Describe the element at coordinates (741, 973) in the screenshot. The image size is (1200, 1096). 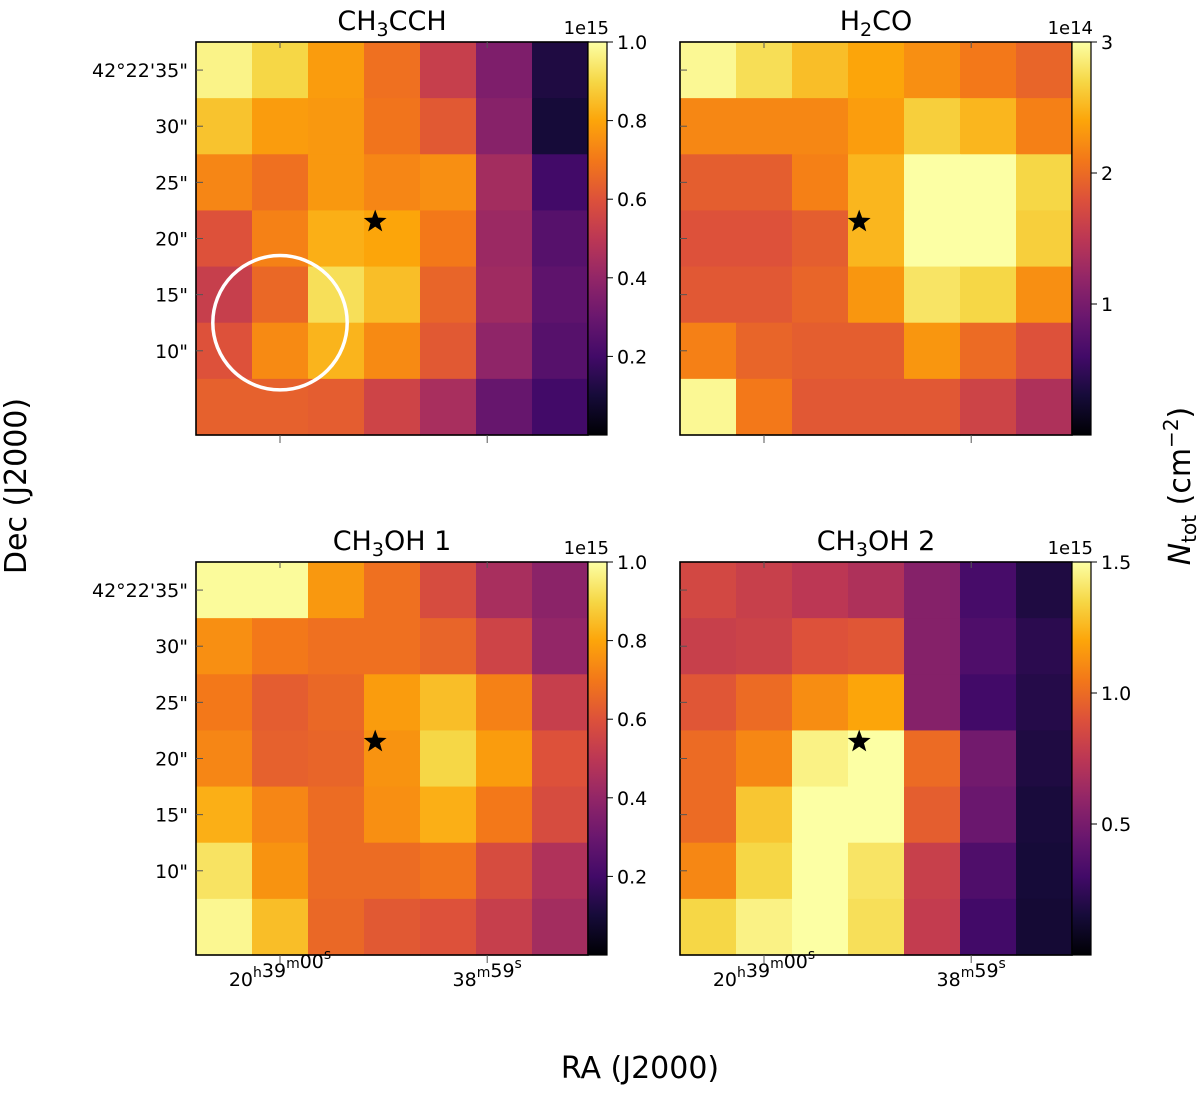
I see `x-tick-unit: h` at that location.